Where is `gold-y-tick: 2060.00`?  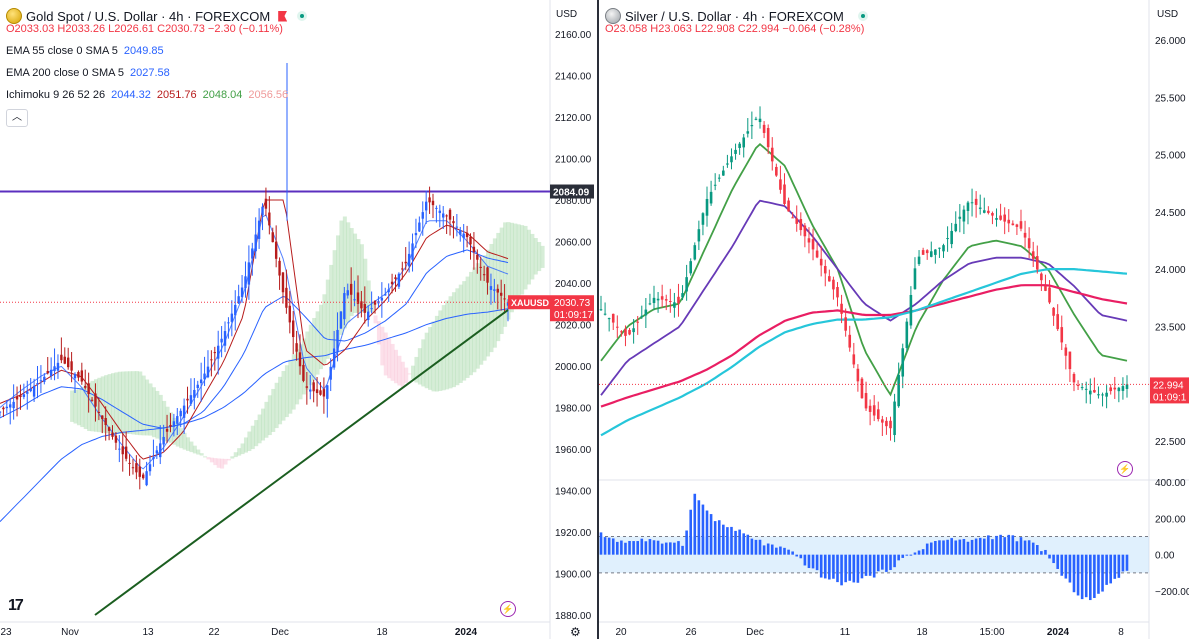 gold-y-tick: 2060.00 is located at coordinates (573, 243).